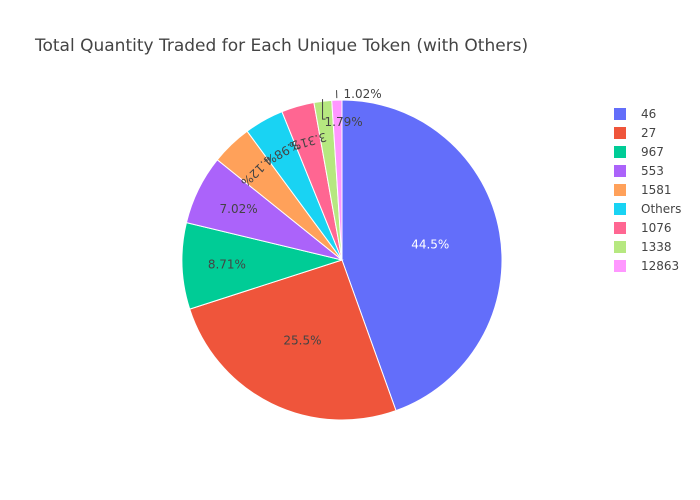 This screenshot has width=700, height=500. Describe the element at coordinates (620, 190) in the screenshot. I see `legend-item-1581-swatch` at that location.